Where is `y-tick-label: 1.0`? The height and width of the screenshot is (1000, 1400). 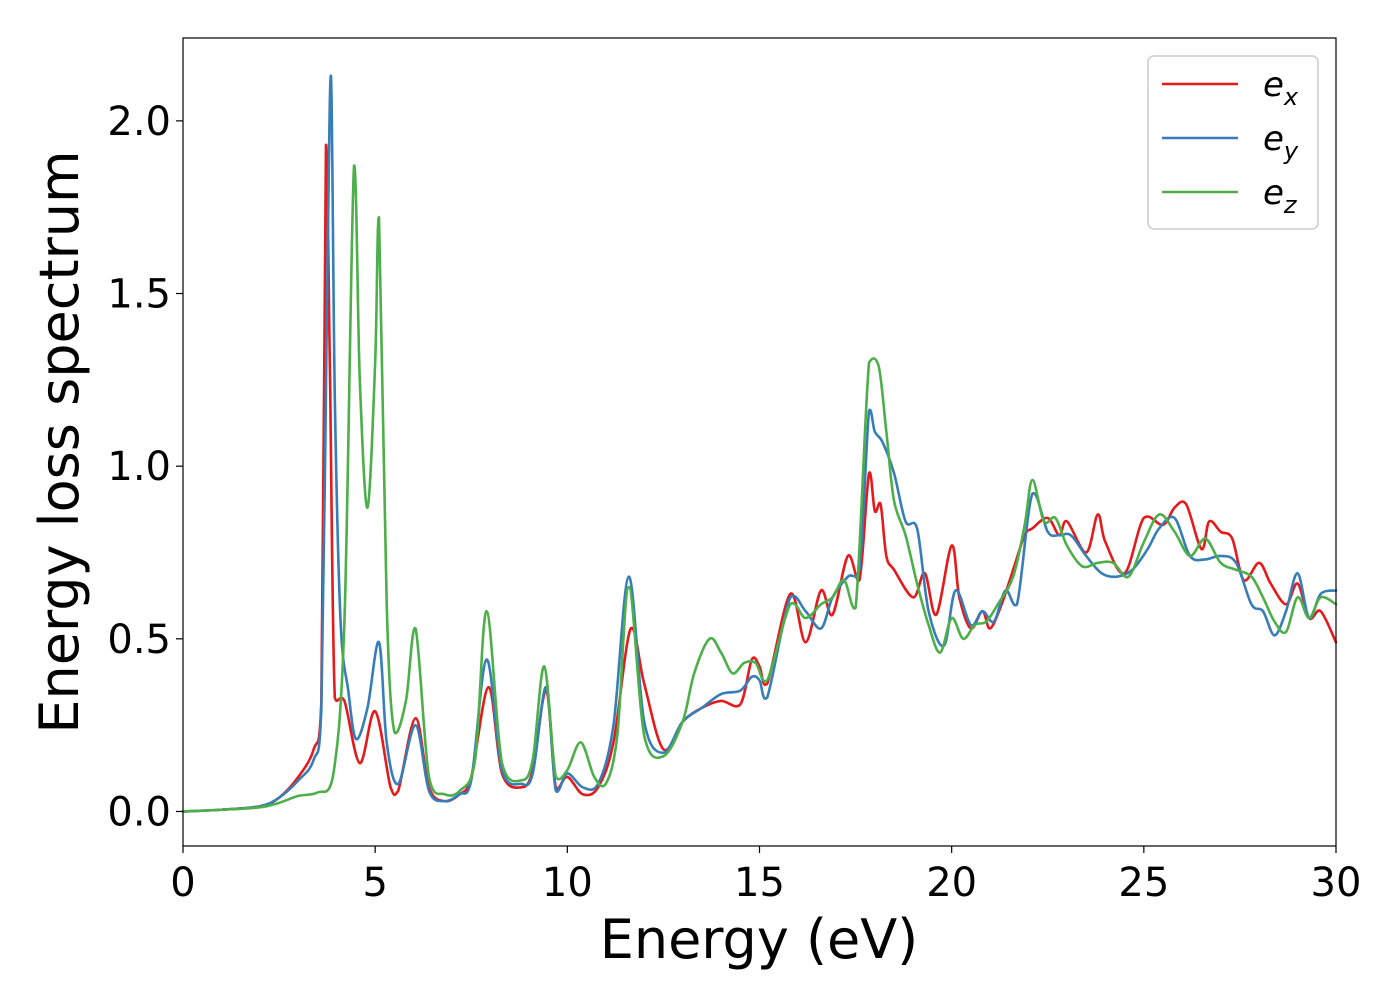 y-tick-label: 1.0 is located at coordinates (139, 467).